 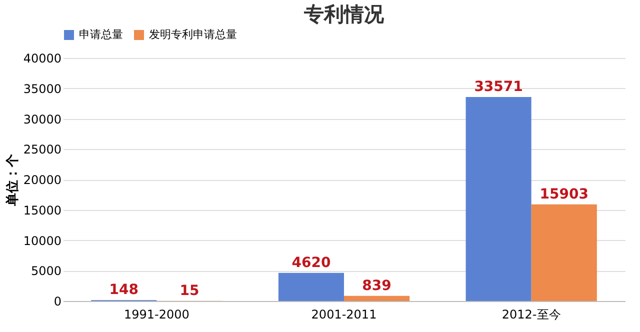 What do you see at coordinates (101, 34) in the screenshot?
I see `legend-label: 申请总量` at bounding box center [101, 34].